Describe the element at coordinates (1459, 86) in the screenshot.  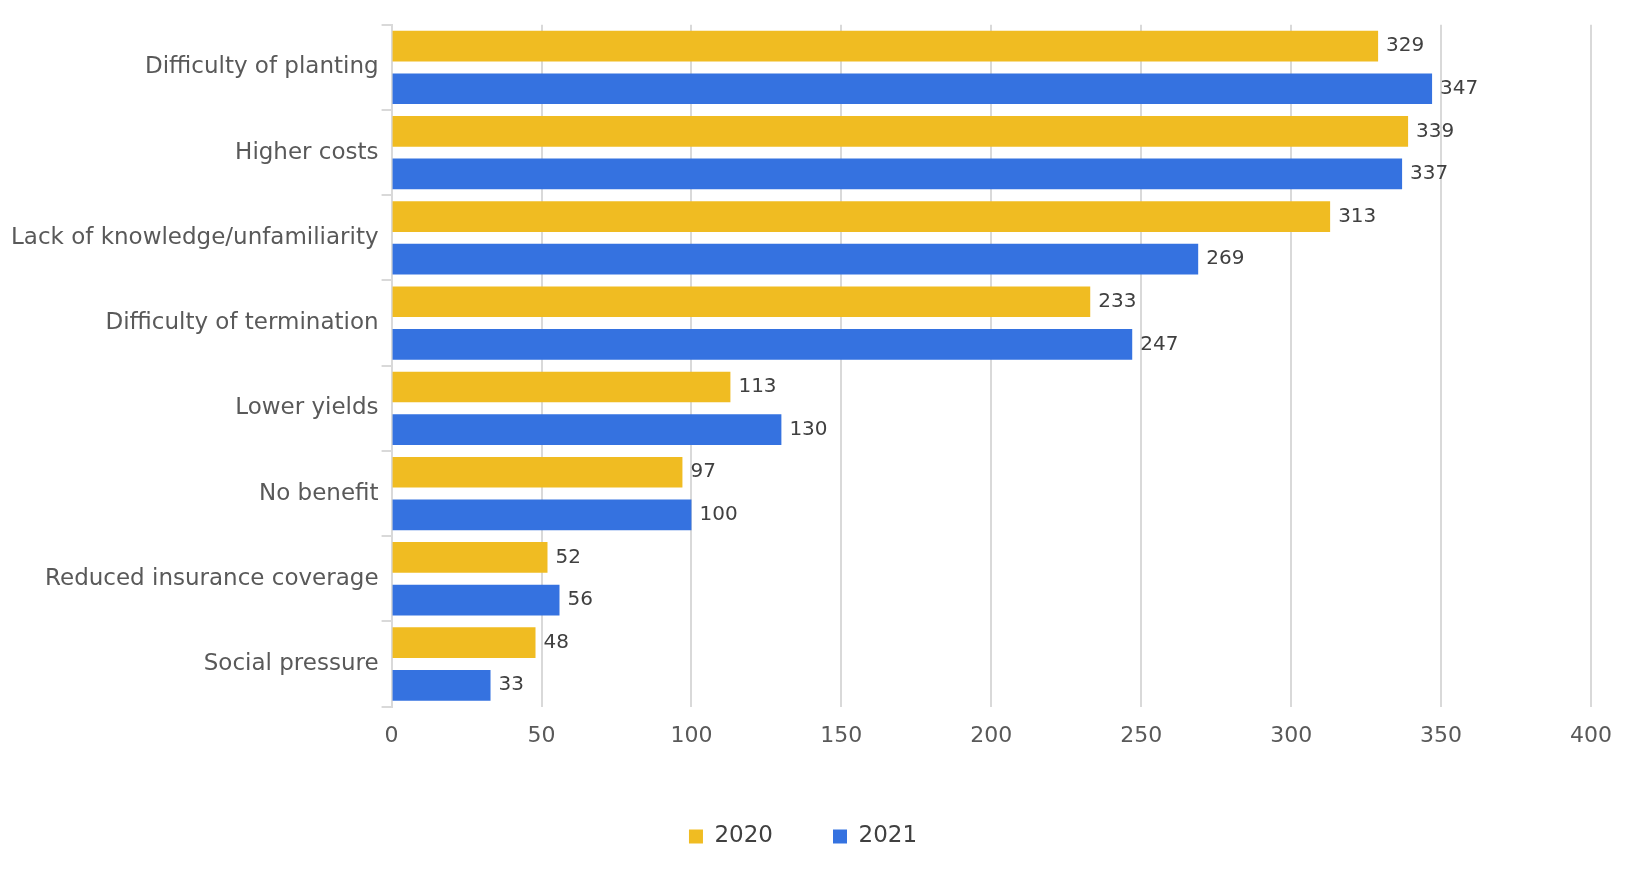
I see `data-label: 347` at that location.